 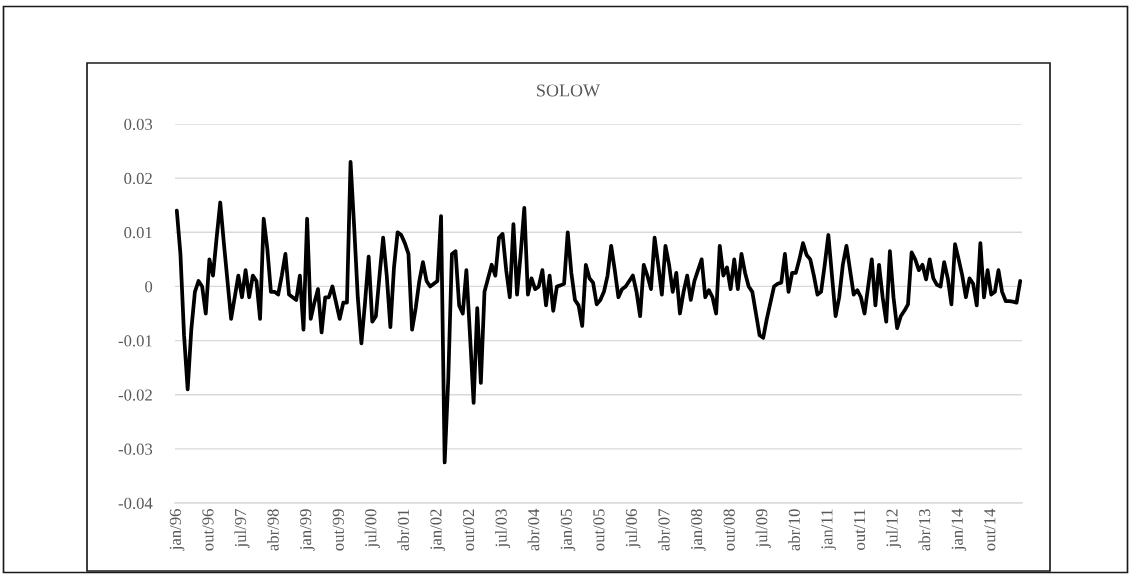 What do you see at coordinates (698, 530) in the screenshot?
I see `x-tick-label: jan/08` at bounding box center [698, 530].